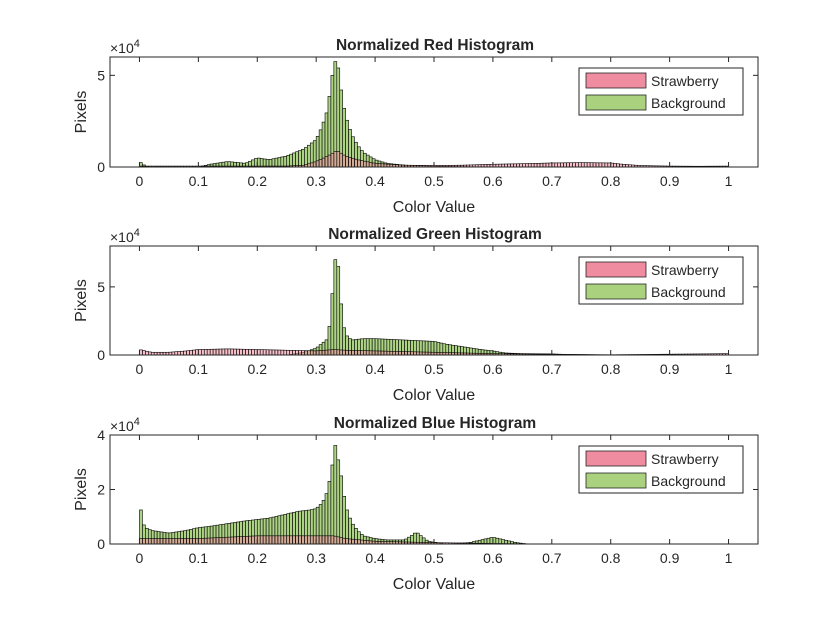 Image resolution: width=840 pixels, height=630 pixels. I want to click on y-tick-label: 0, so click(101, 544).